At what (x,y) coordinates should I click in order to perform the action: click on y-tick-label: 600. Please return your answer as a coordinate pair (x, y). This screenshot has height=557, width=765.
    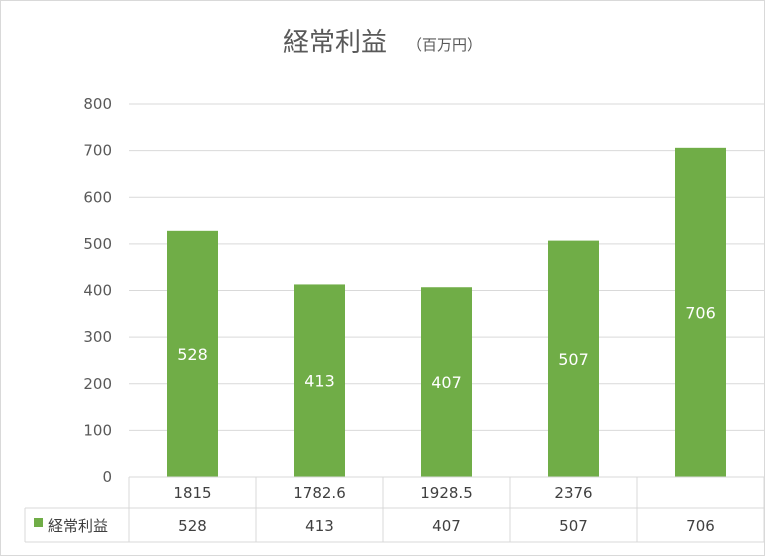
    Looking at the image, I should click on (97, 197).